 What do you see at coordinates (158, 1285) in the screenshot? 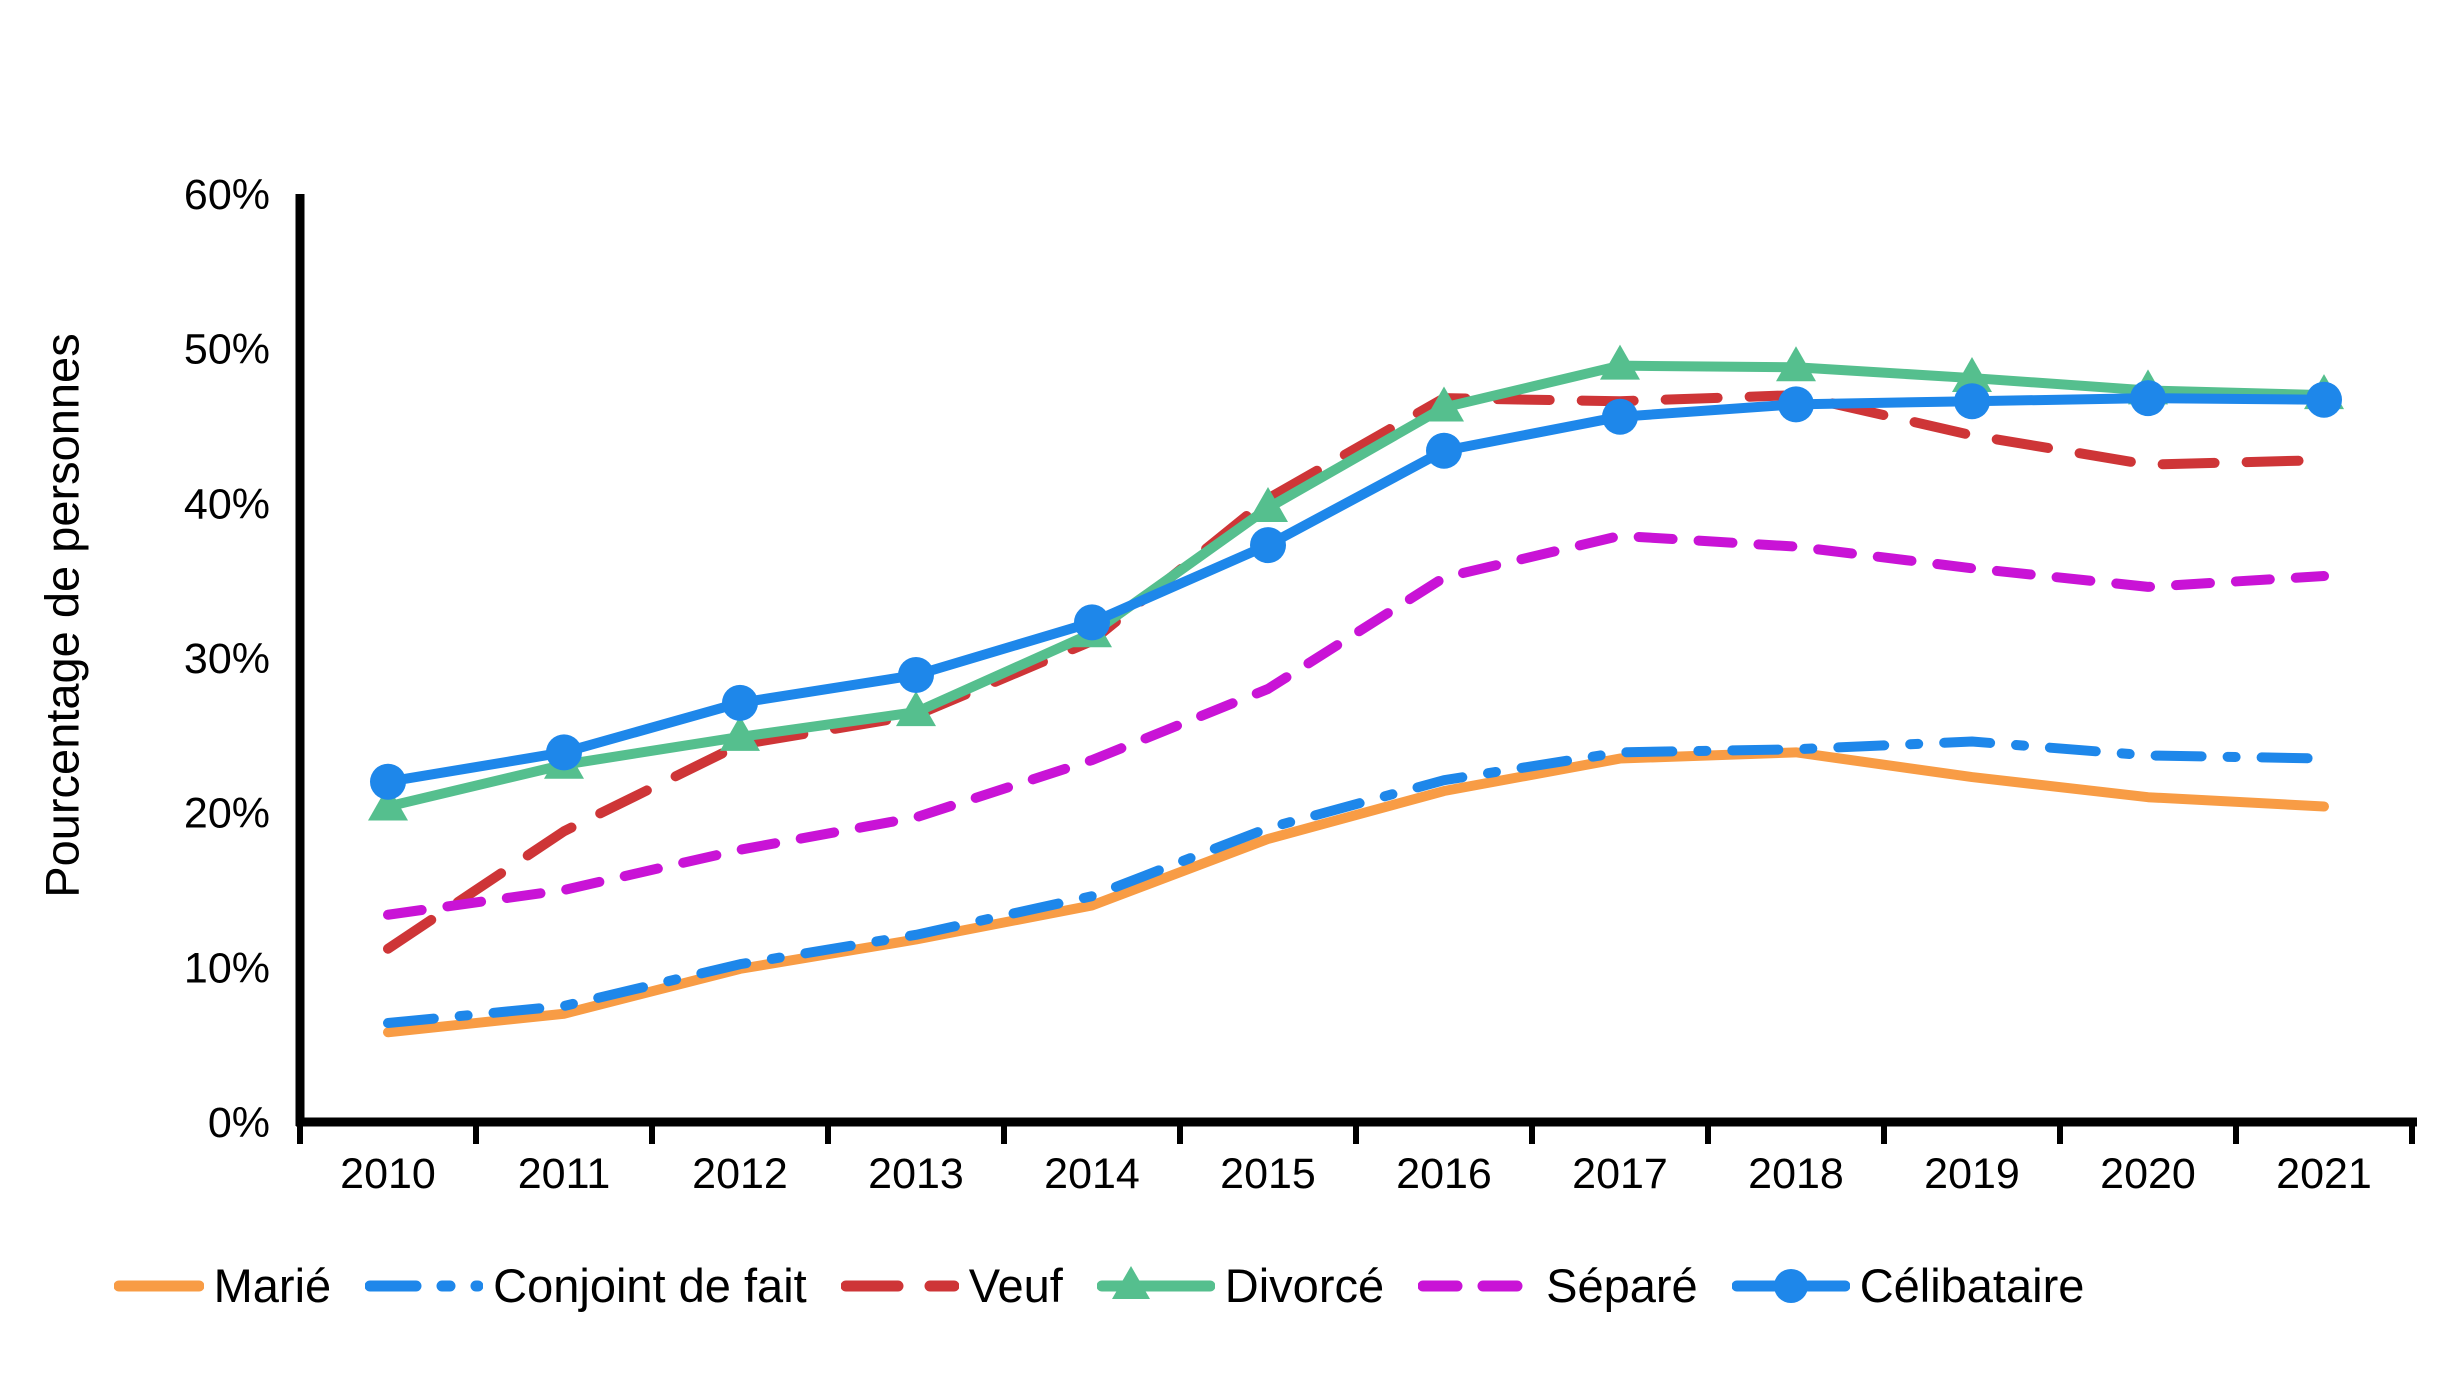
I see `legend-swatch-marie` at bounding box center [158, 1285].